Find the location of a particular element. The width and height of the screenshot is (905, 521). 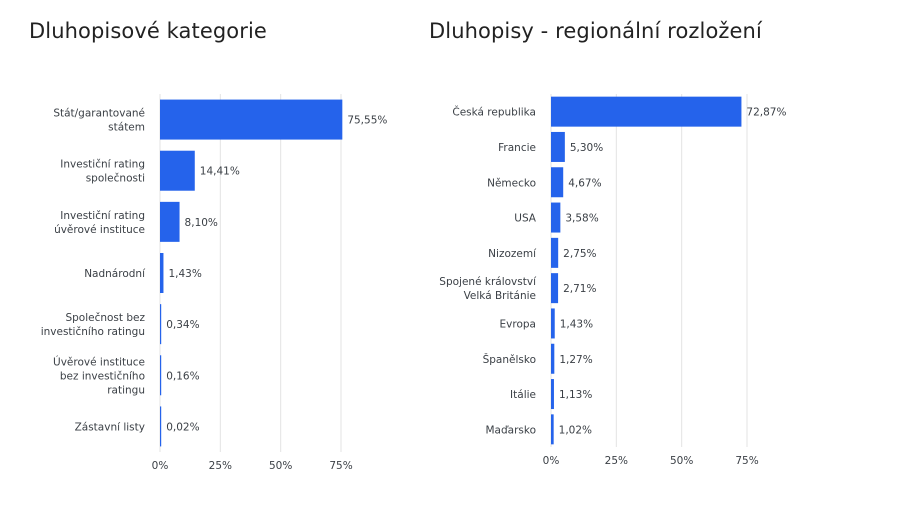

regional-value-label-1: 72,87% is located at coordinates (766, 113).